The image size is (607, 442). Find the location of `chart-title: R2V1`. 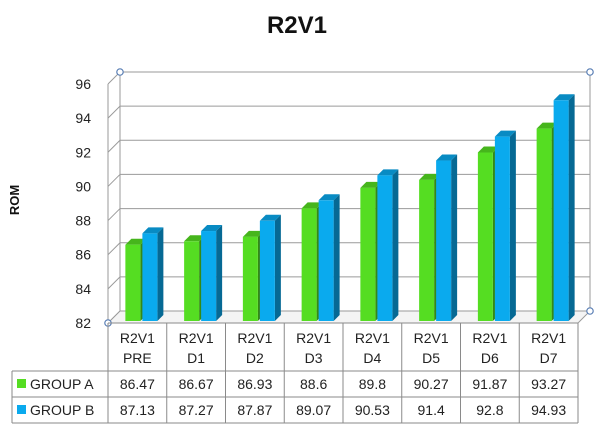

chart-title: R2V1 is located at coordinates (297, 25).